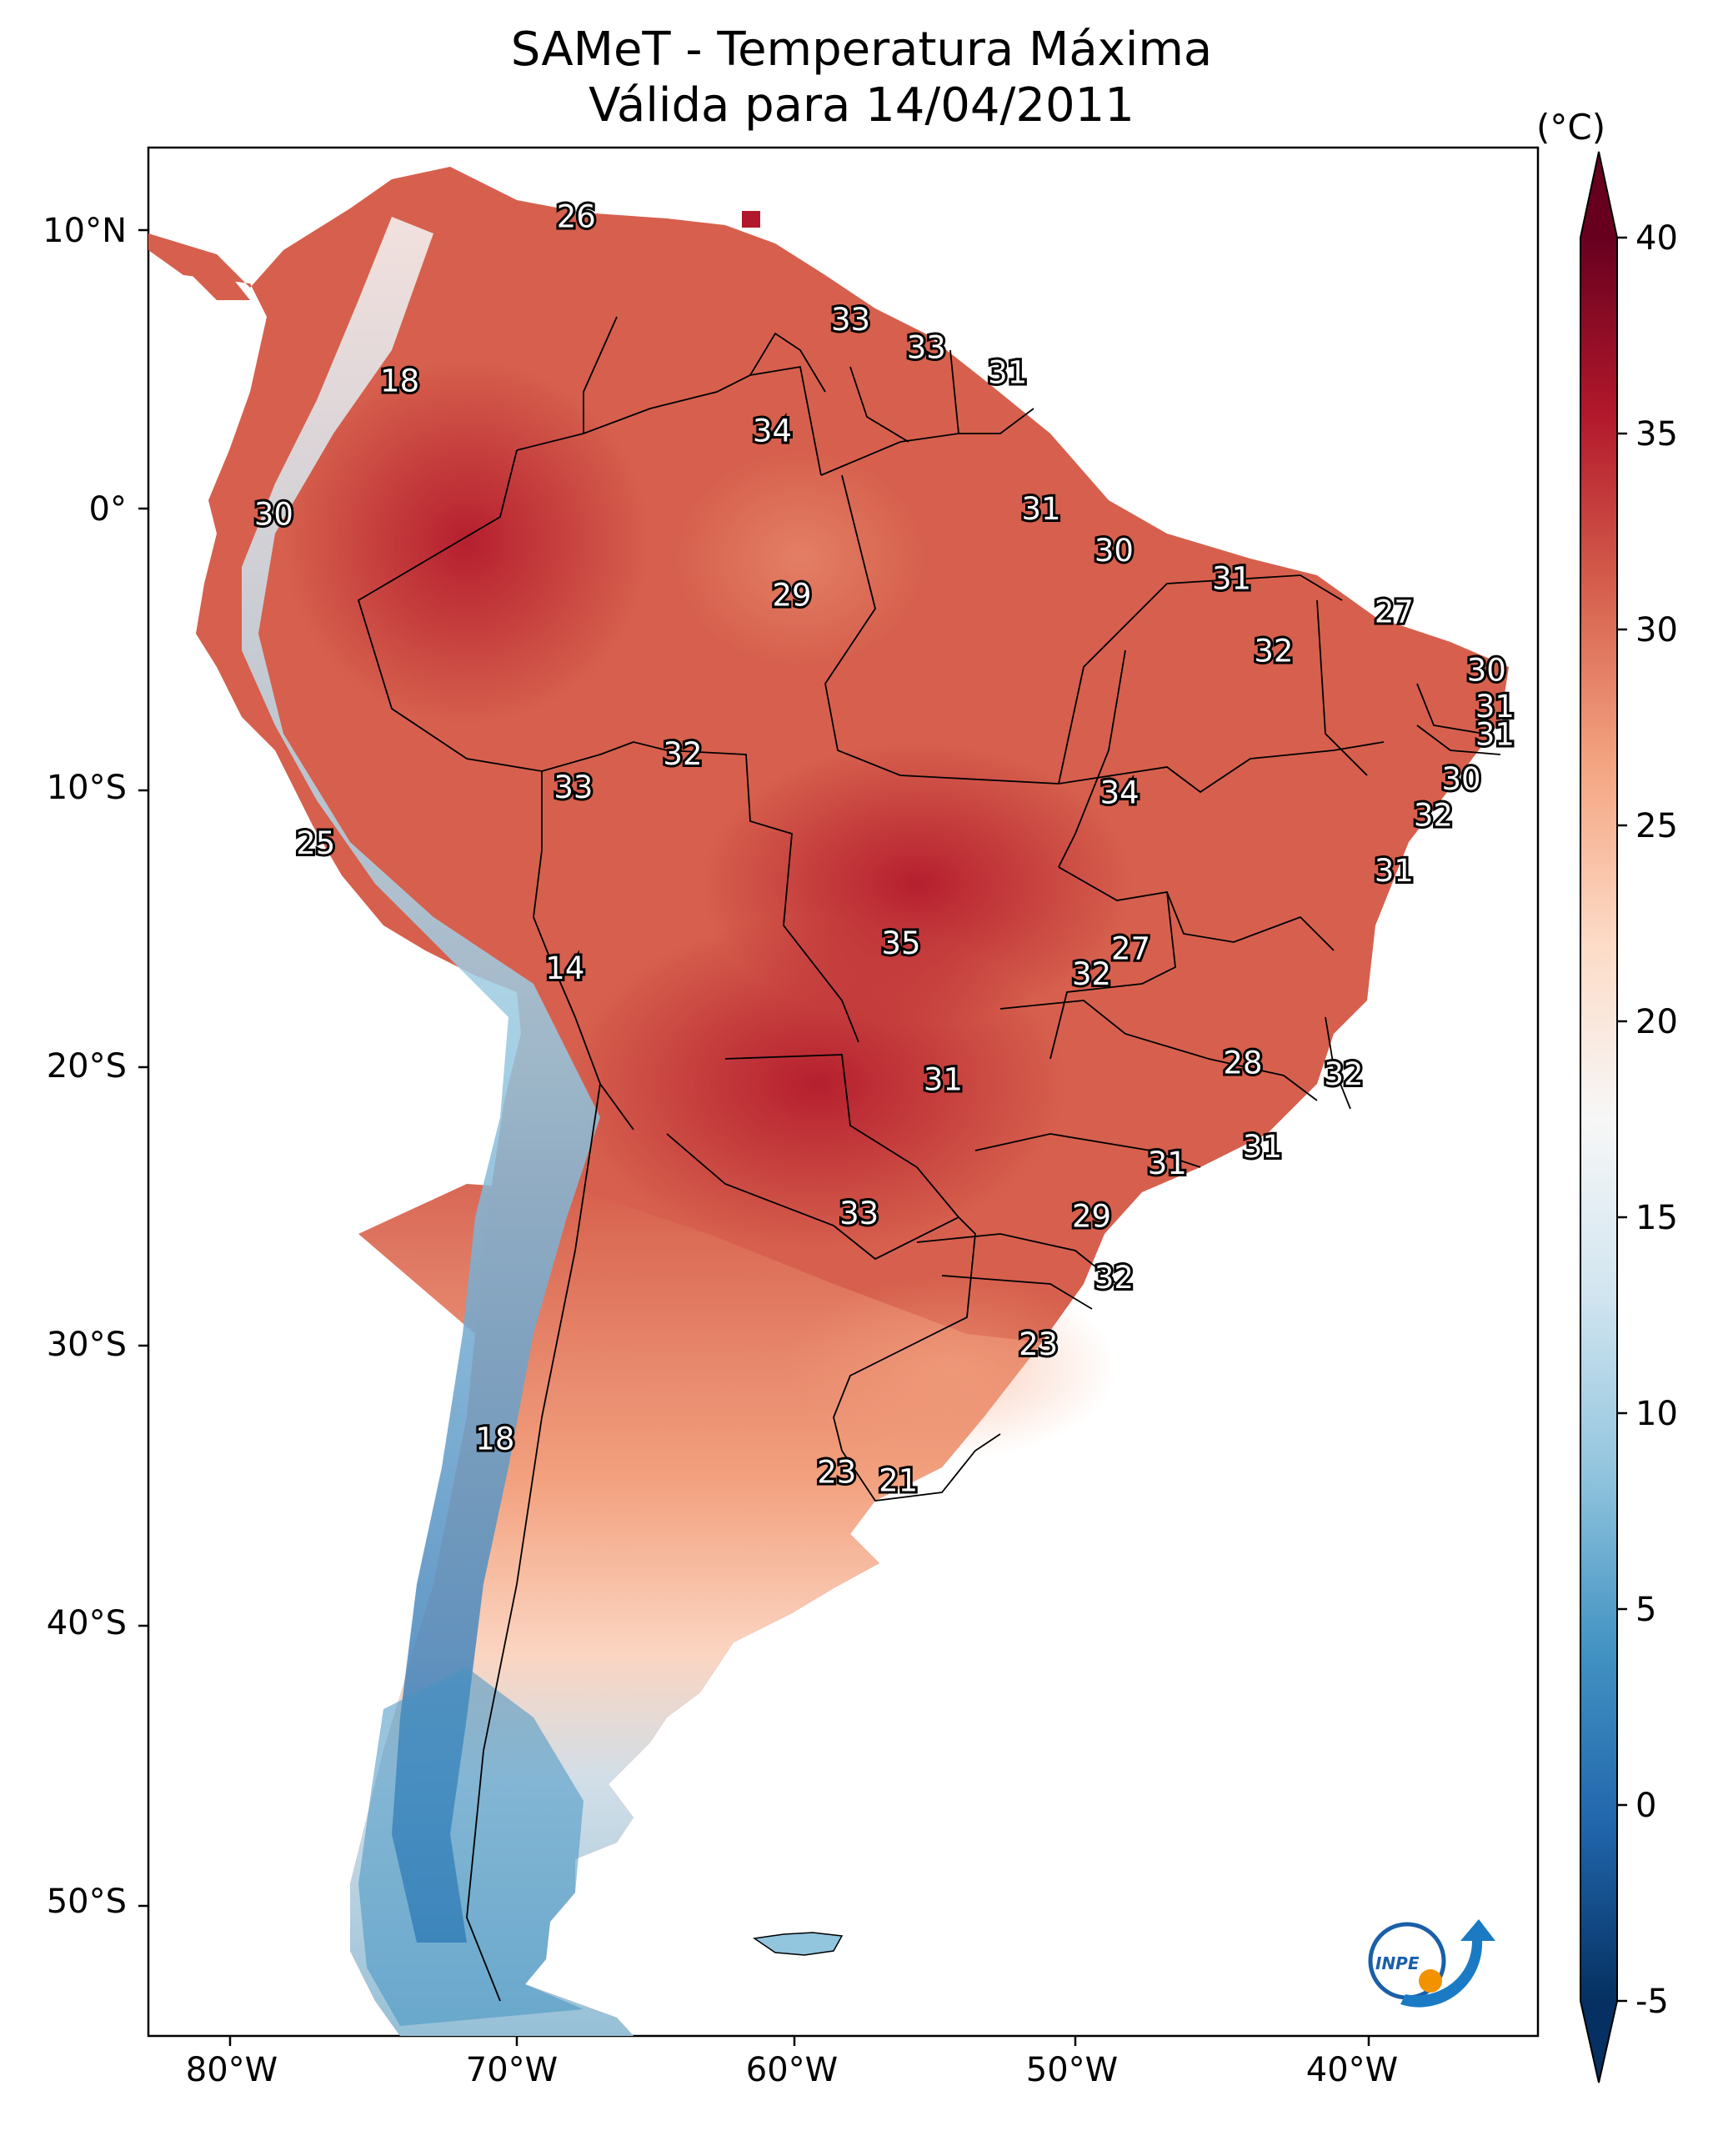 The image size is (1723, 2156). I want to click on station-temperature-label: 35, so click(901, 943).